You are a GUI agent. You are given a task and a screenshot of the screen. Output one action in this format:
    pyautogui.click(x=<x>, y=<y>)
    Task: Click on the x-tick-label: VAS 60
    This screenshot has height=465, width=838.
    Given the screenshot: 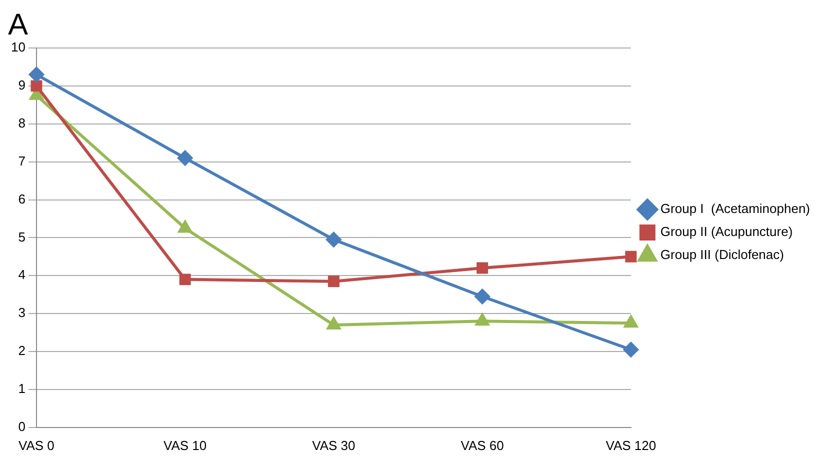 What is the action you would take?
    pyautogui.click(x=482, y=445)
    